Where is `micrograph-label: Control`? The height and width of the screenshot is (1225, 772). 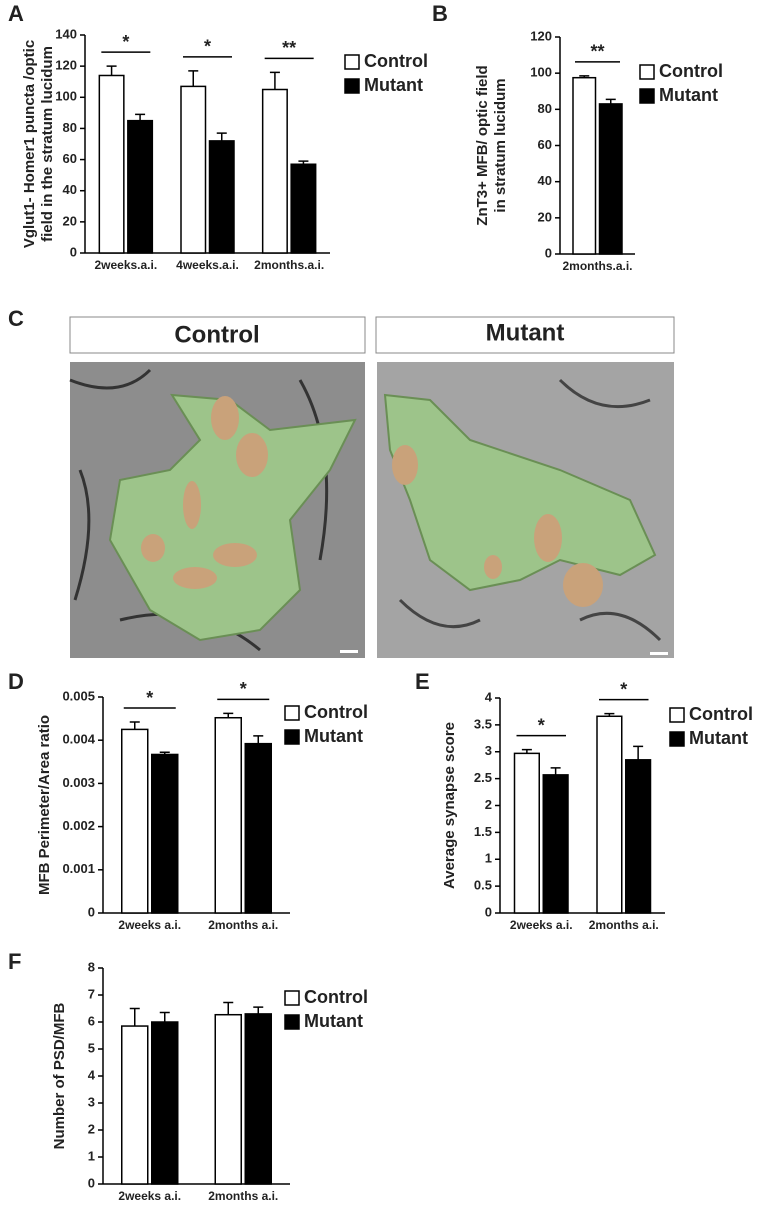 micrograph-label: Control is located at coordinates (216, 334).